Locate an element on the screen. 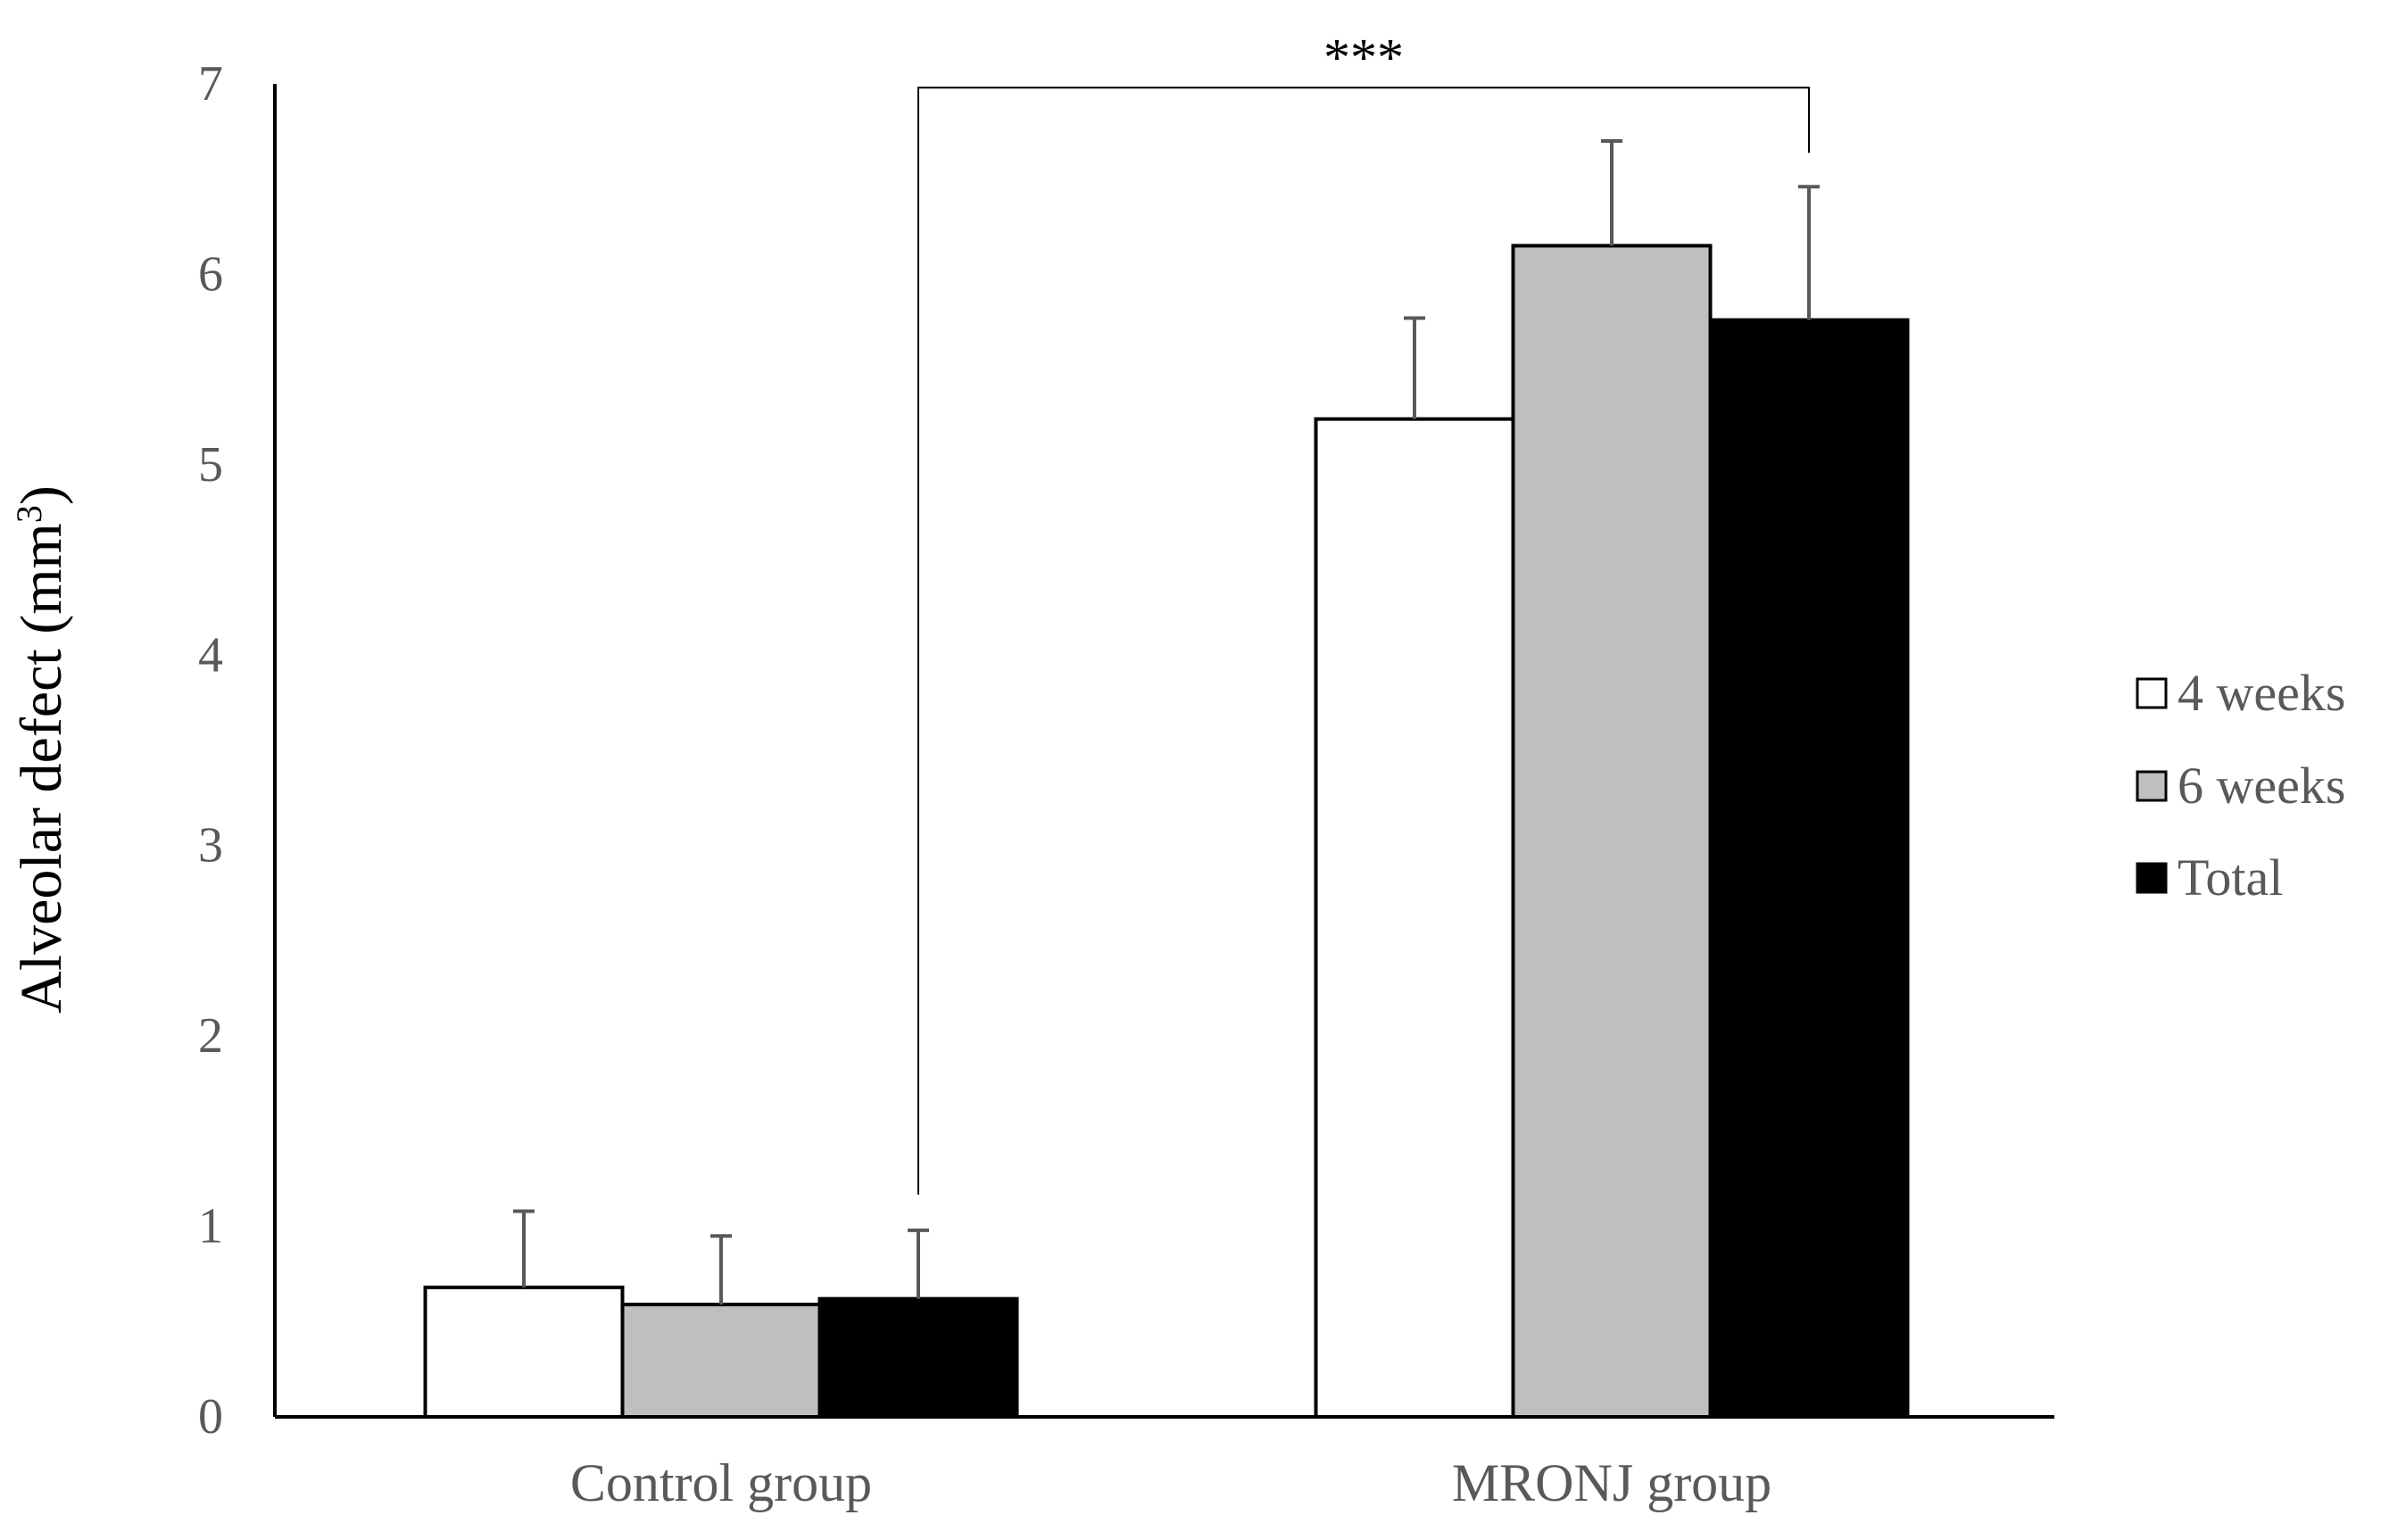 The height and width of the screenshot is (1540, 2381). y-tick-label: 7 is located at coordinates (210, 84).